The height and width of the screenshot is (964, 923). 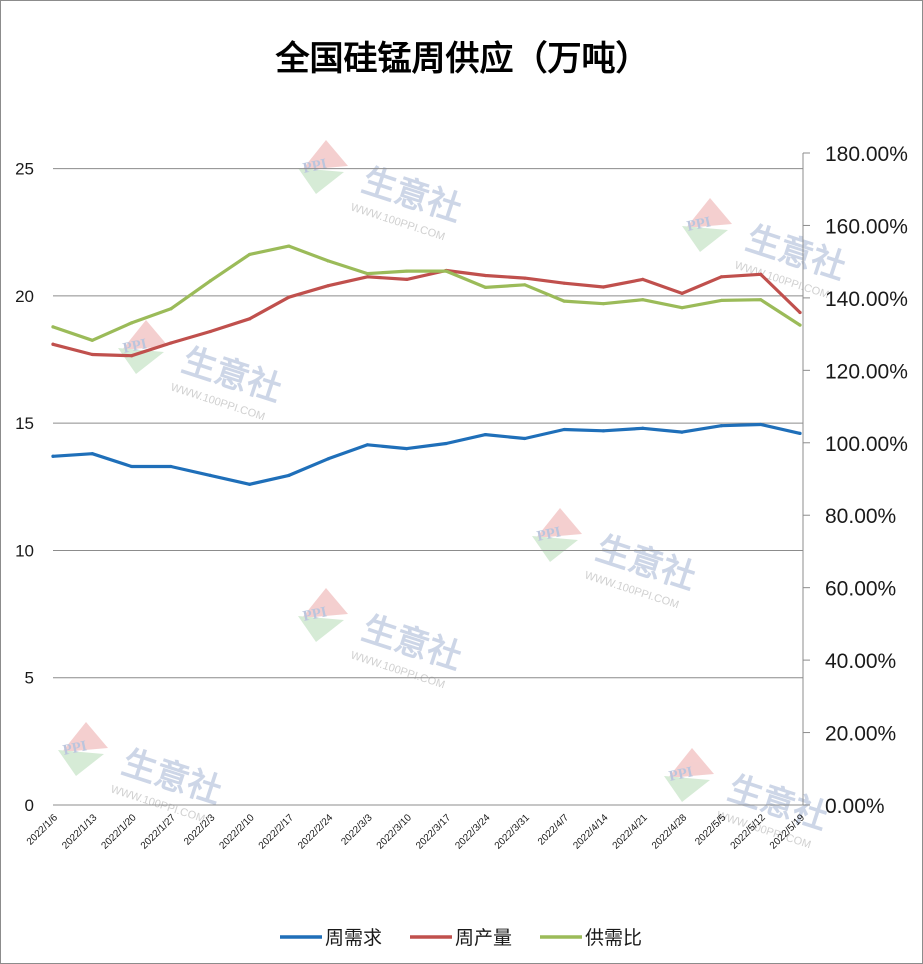 I want to click on x-tick-label: 2022/1/13, so click(x=80, y=832).